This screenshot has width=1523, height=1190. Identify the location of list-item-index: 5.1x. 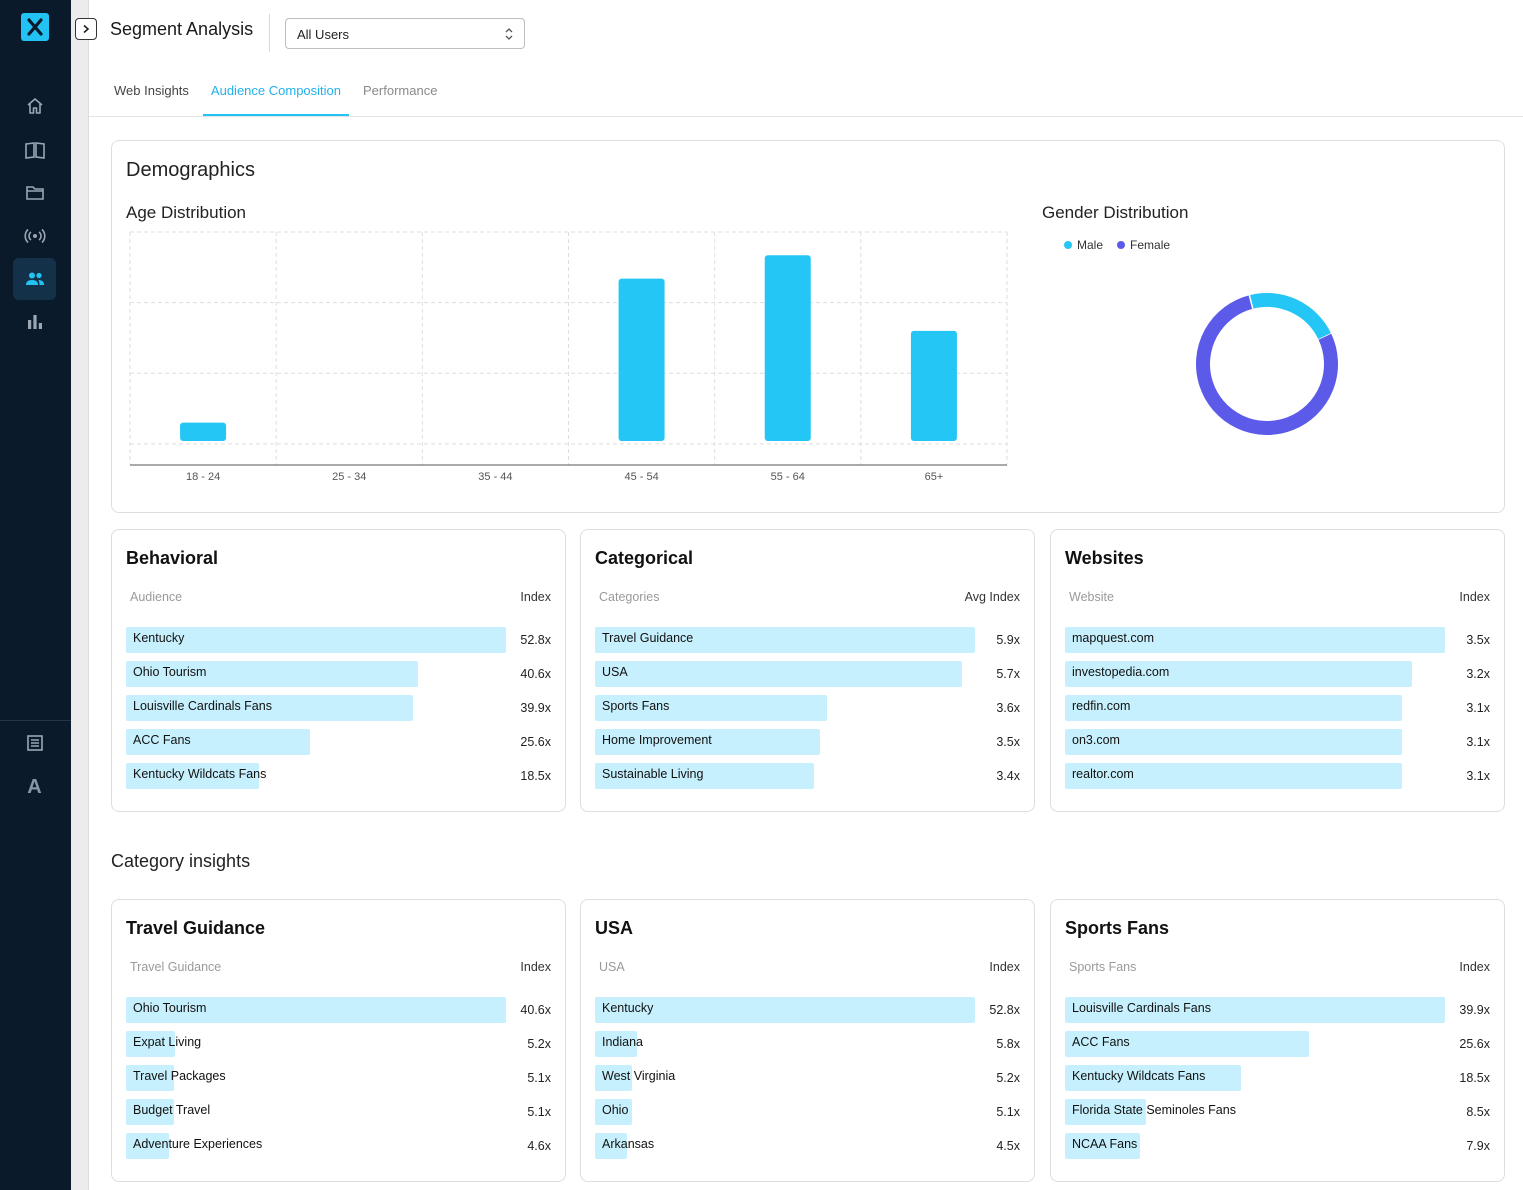
(539, 1078).